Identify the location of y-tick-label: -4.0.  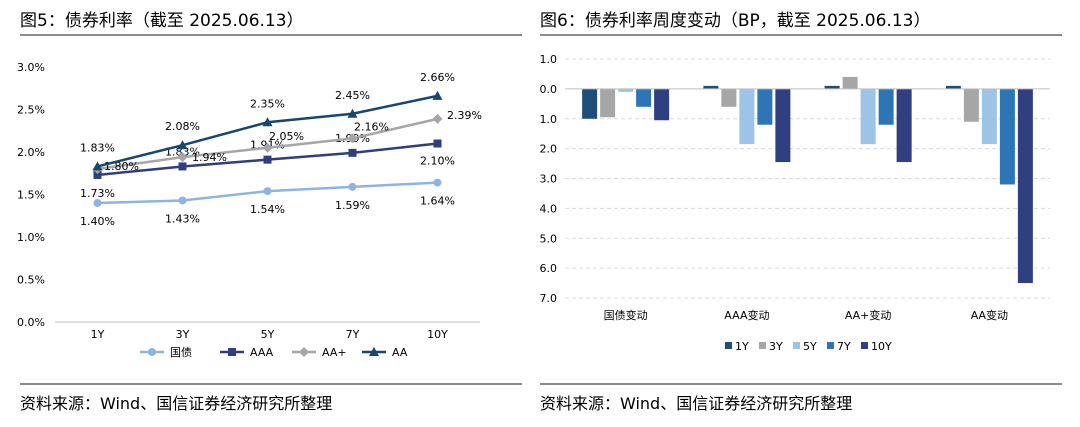
(548, 208).